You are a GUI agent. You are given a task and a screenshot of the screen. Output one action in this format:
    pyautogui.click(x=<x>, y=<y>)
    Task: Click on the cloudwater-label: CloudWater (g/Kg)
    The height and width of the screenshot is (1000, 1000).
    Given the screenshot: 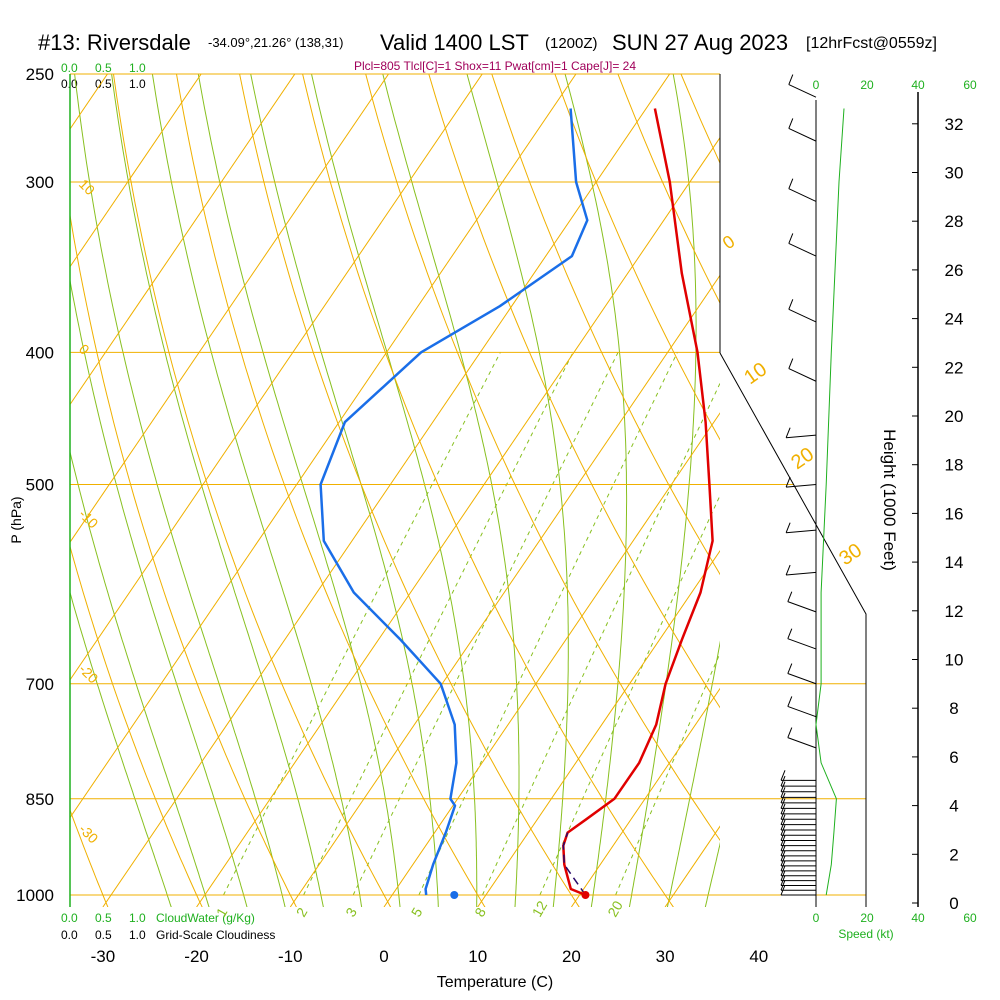 What is the action you would take?
    pyautogui.click(x=205, y=918)
    